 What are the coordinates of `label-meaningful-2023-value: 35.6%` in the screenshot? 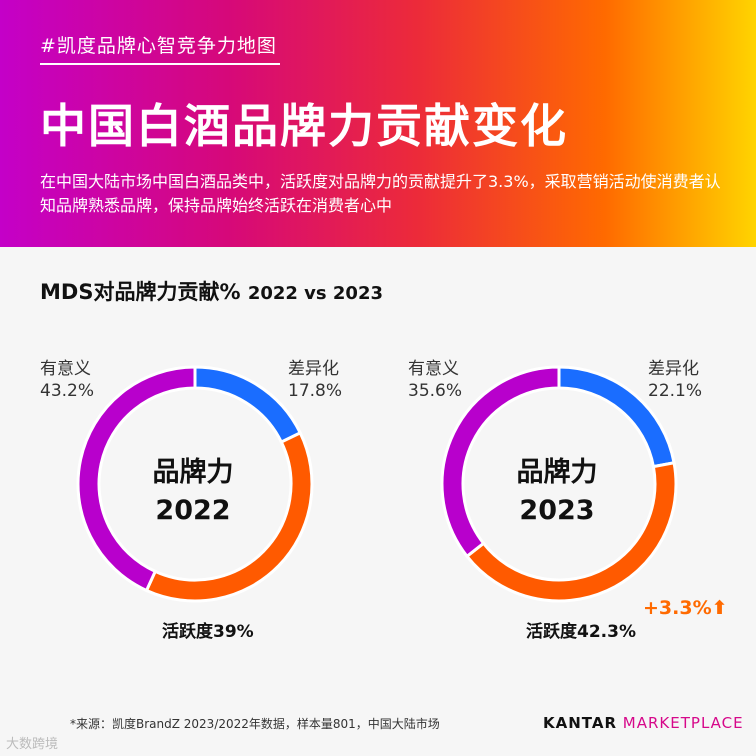 It's located at (435, 391).